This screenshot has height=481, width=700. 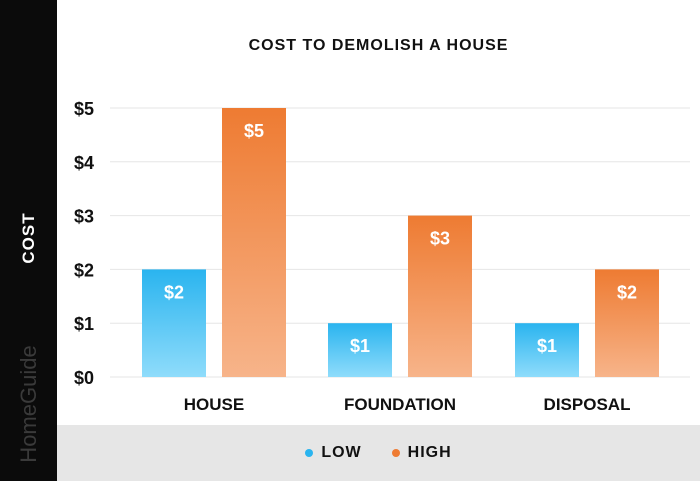 I want to click on y-tick-label: $0, so click(x=84, y=378).